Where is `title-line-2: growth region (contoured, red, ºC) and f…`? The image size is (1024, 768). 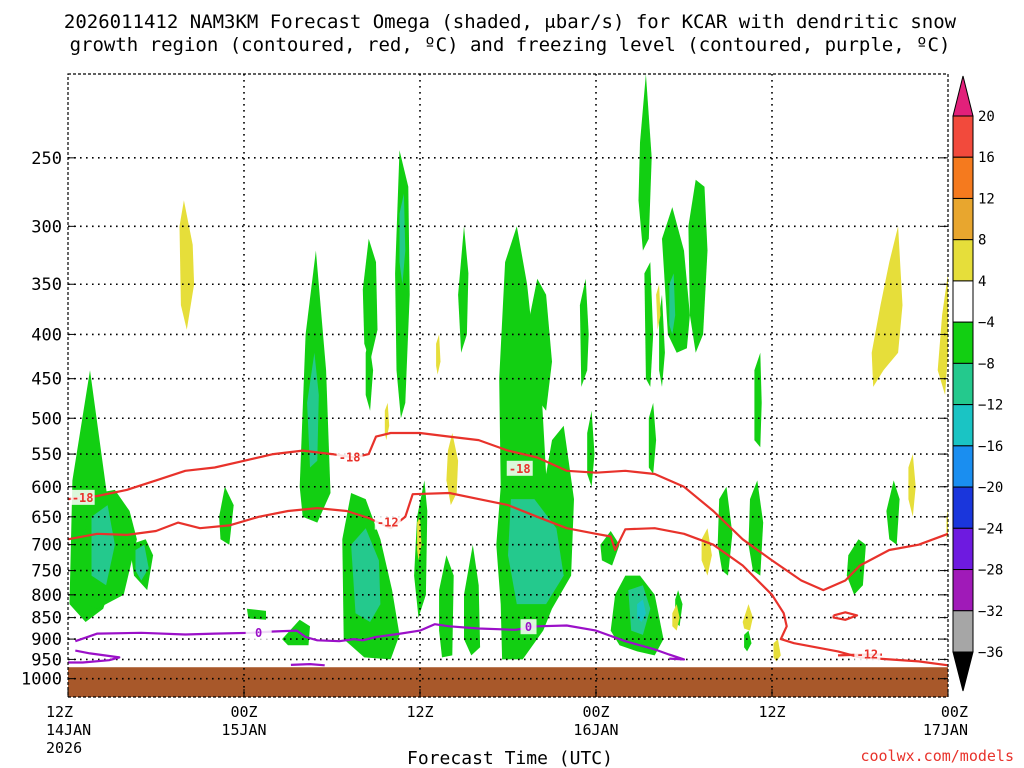 title-line-2: growth region (contoured, red, ºC) and f… is located at coordinates (510, 45).